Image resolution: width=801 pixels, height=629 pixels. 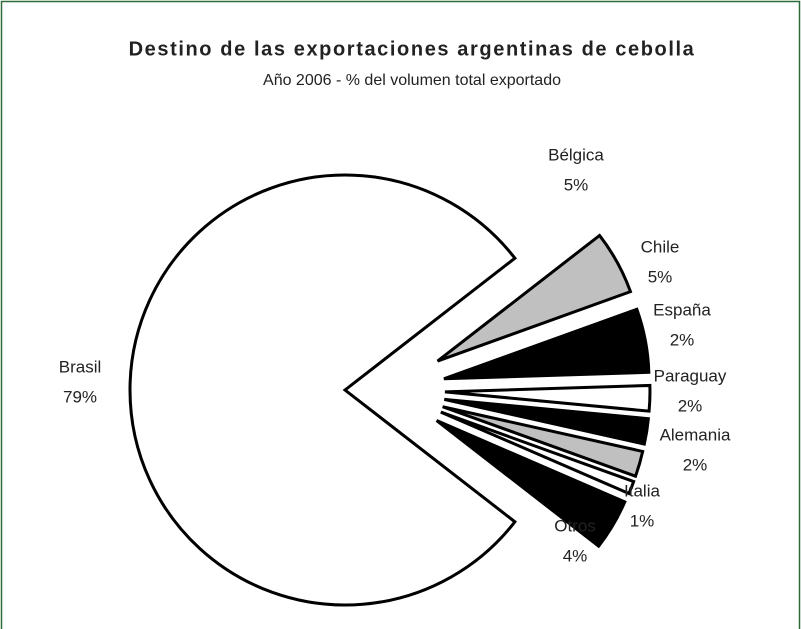 What do you see at coordinates (695, 434) in the screenshot?
I see `slice-label: Alemania` at bounding box center [695, 434].